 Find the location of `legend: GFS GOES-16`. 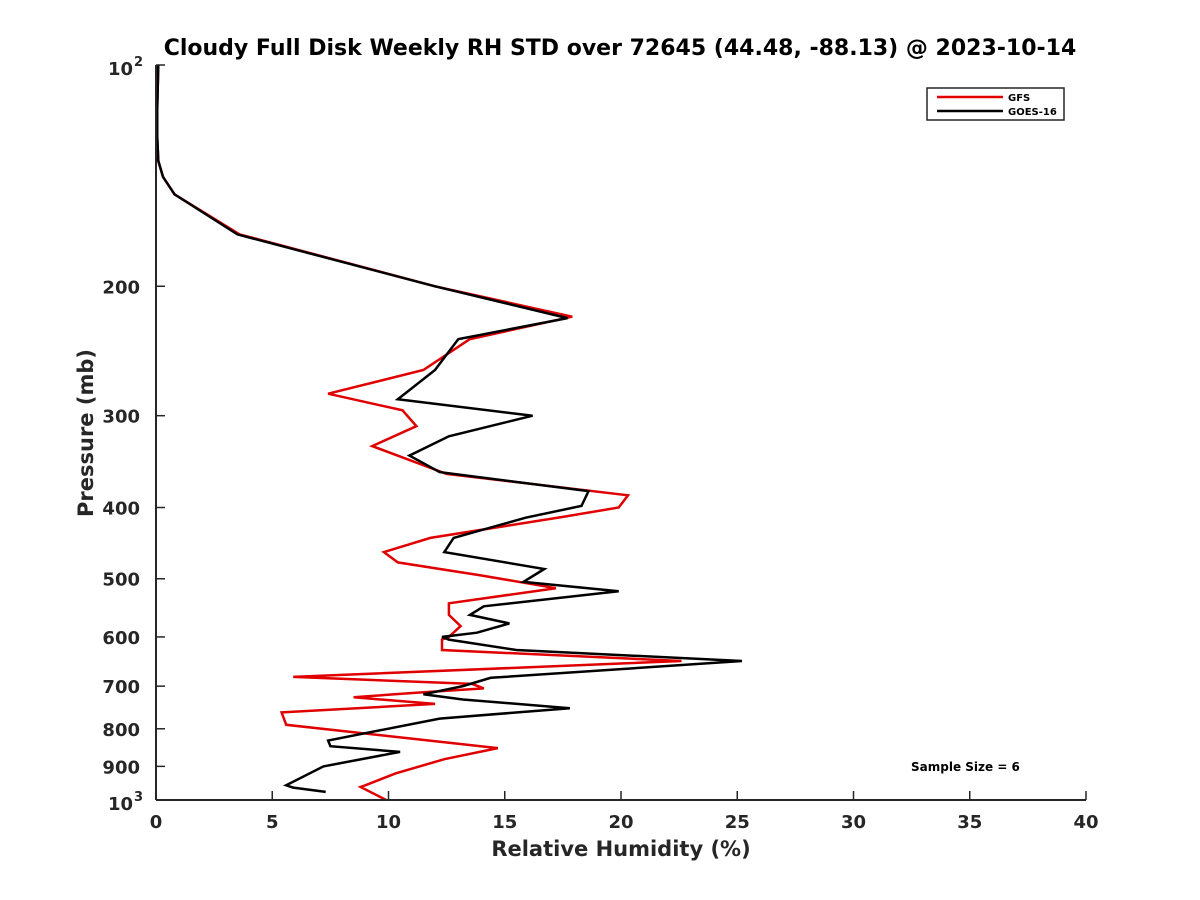

legend: GFS GOES-16 is located at coordinates (995, 104).